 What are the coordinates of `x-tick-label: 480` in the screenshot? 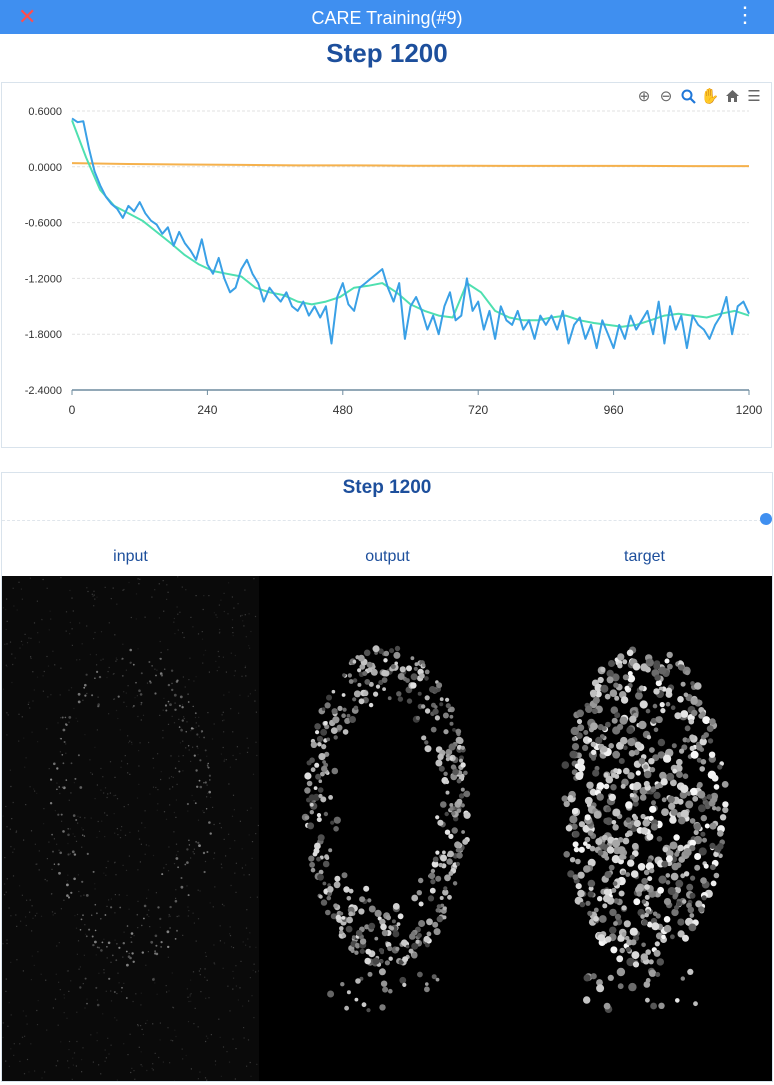 It's located at (343, 410).